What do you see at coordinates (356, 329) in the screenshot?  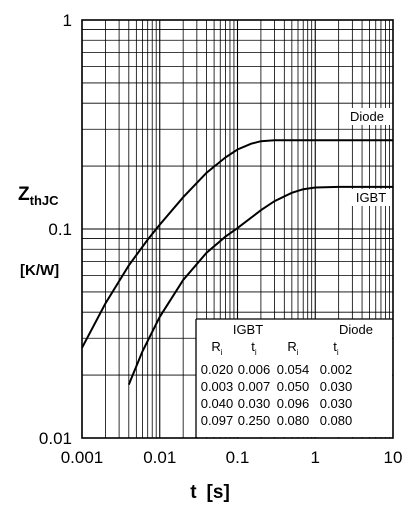 I see `table-group-header: Diode` at bounding box center [356, 329].